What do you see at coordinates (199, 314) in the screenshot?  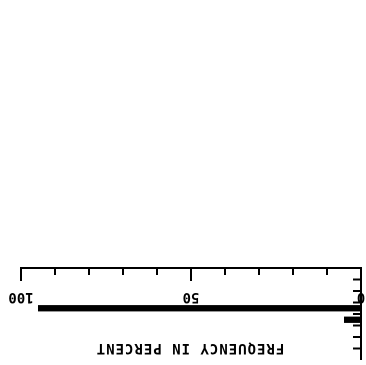 I see `chart-bars` at bounding box center [199, 314].